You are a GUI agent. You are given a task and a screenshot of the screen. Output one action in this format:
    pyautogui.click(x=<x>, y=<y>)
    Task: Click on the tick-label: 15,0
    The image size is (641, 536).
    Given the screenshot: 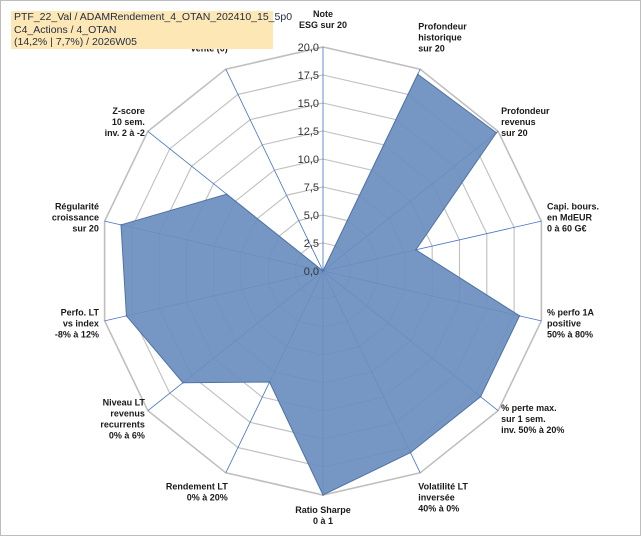 What is the action you would take?
    pyautogui.click(x=308, y=104)
    